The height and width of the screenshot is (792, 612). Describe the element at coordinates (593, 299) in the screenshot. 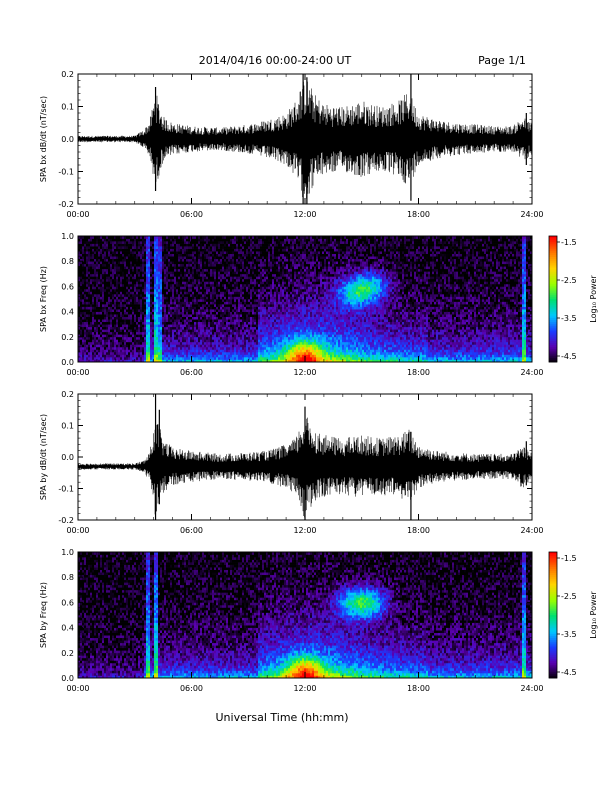

I see `panel-2-colorbar-label: Log₁₀ Power` at that location.